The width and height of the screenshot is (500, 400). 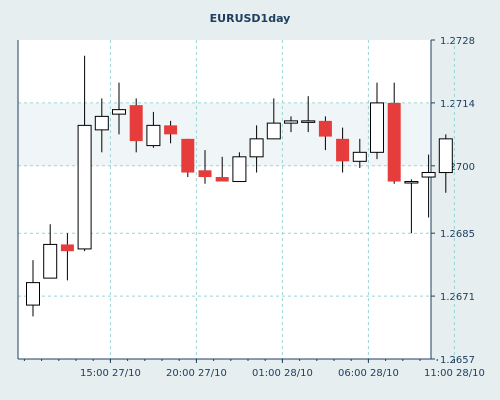 What do you see at coordinates (457, 167) in the screenshot?
I see `y-tick-label: 1.2700` at bounding box center [457, 167].